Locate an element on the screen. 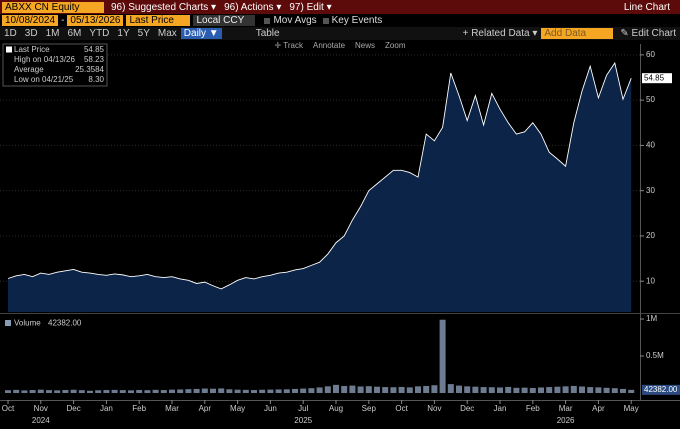  ticker: ABXX CN Equity is located at coordinates (53, 7).